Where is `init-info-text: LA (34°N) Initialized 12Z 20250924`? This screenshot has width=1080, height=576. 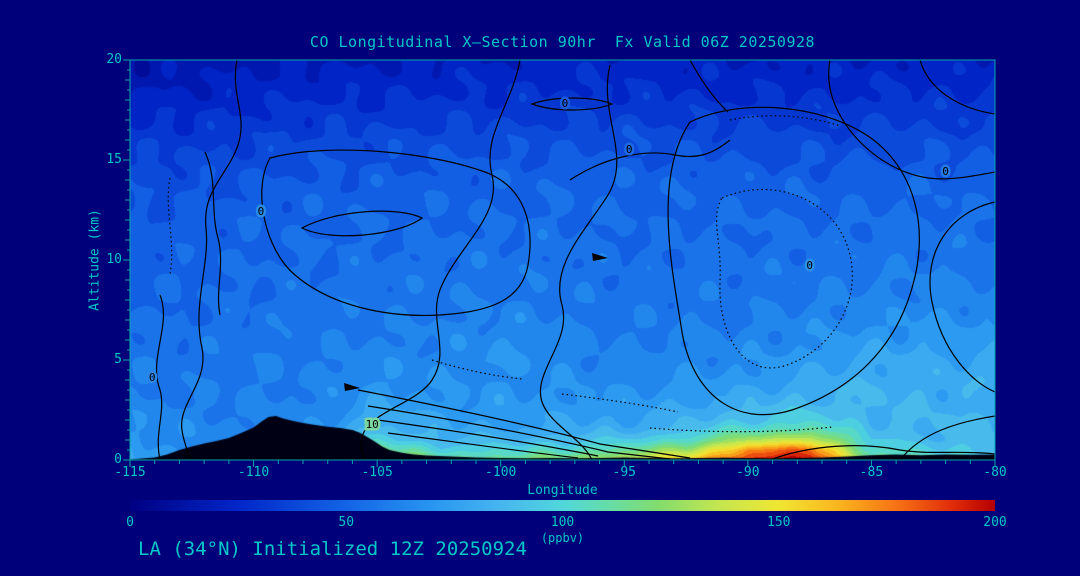
init-info-text: LA (34°N) Initialized 12Z 20250924 is located at coordinates (332, 549).